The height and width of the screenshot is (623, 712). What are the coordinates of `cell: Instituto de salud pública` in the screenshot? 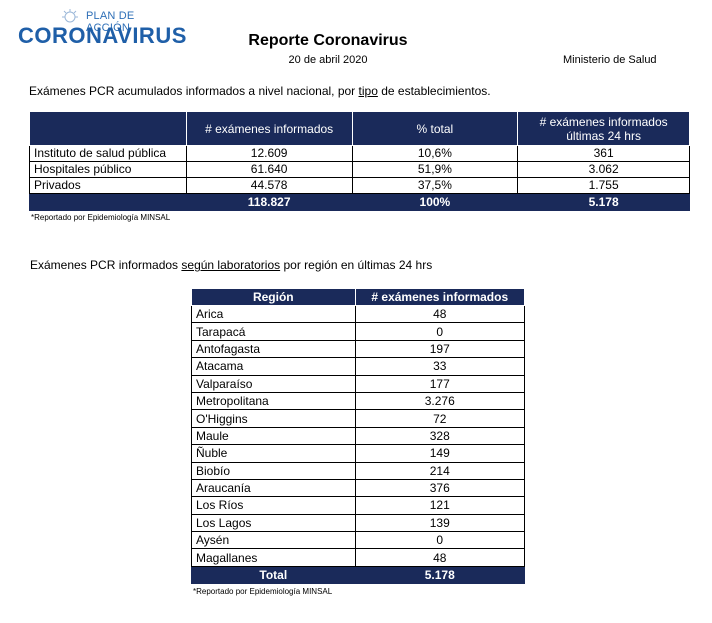 It's located at (108, 153).